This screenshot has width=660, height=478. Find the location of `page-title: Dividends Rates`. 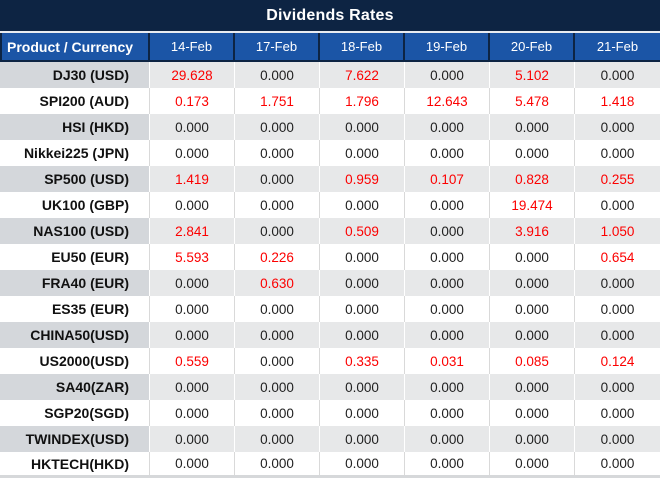

page-title: Dividends Rates is located at coordinates (330, 15).